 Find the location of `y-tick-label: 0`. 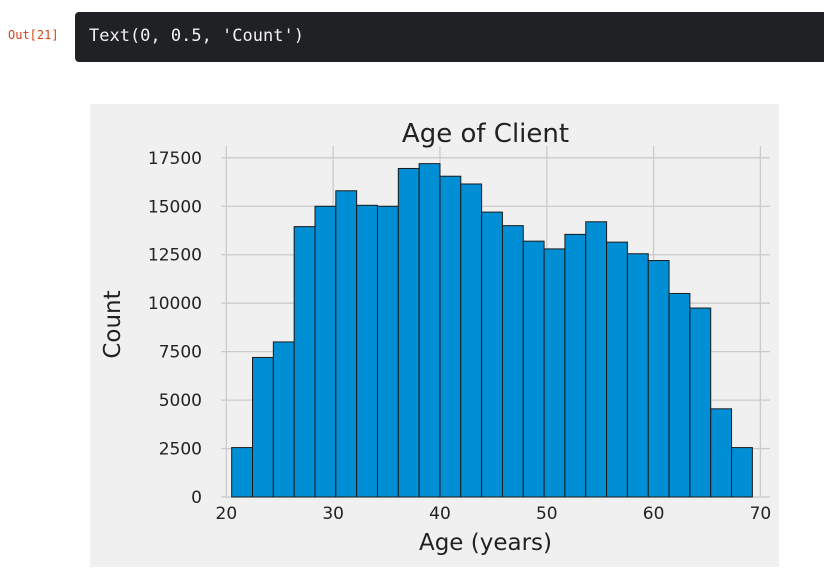

y-tick-label: 0 is located at coordinates (196, 498).